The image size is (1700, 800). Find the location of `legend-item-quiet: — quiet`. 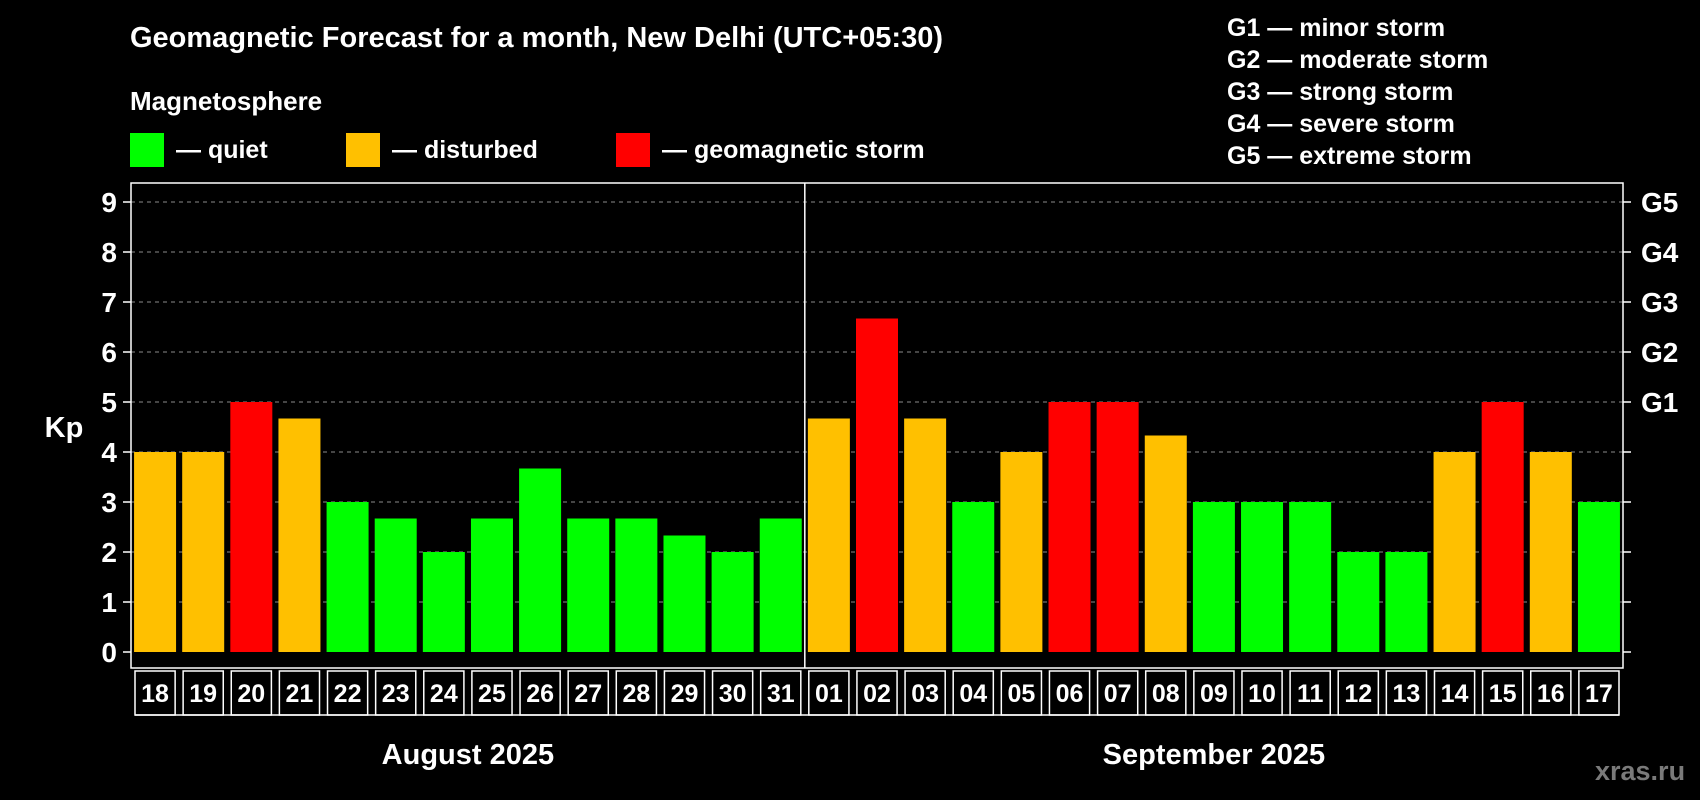

legend-item-quiet: — quiet is located at coordinates (199, 150).